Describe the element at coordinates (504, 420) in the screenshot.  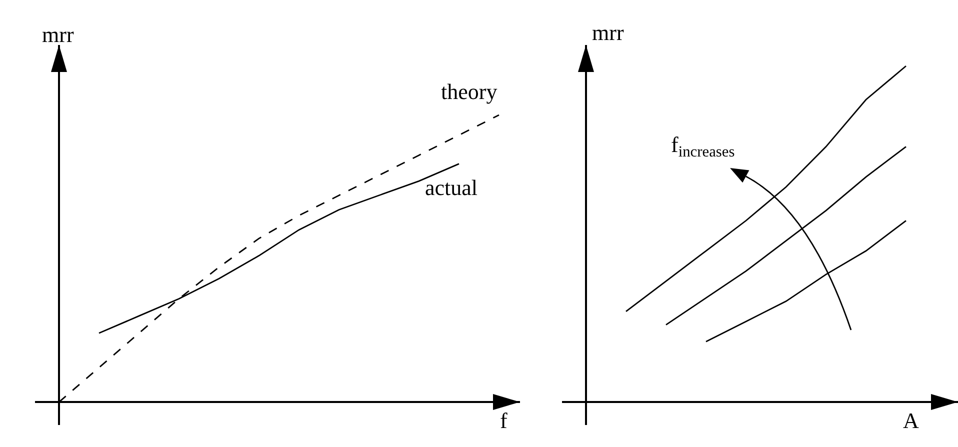
I see `x-axis-title: f` at that location.